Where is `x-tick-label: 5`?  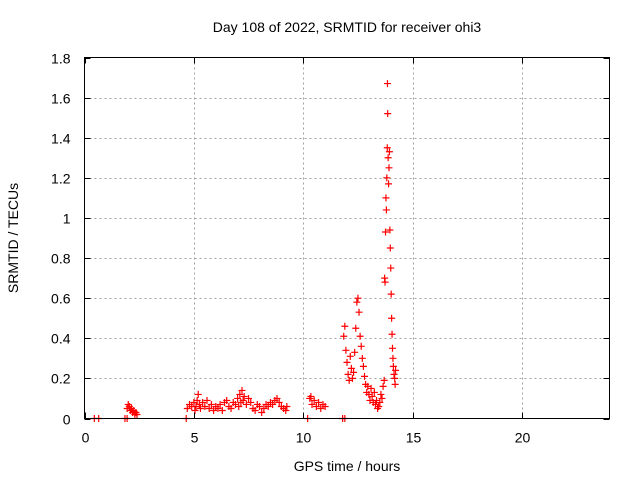 x-tick-label: 5 is located at coordinates (195, 438).